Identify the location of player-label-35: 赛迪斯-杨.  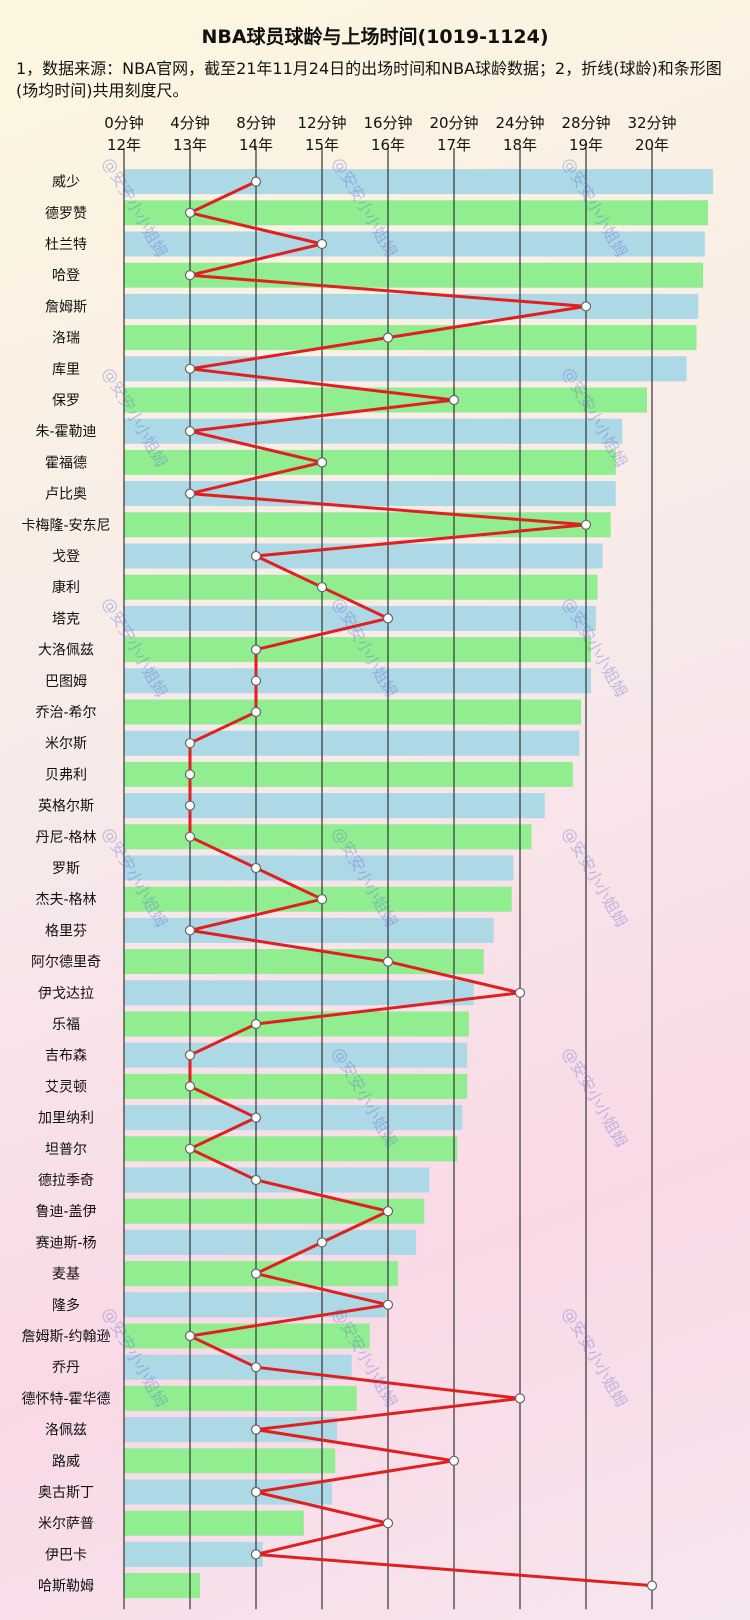
(65, 1243).